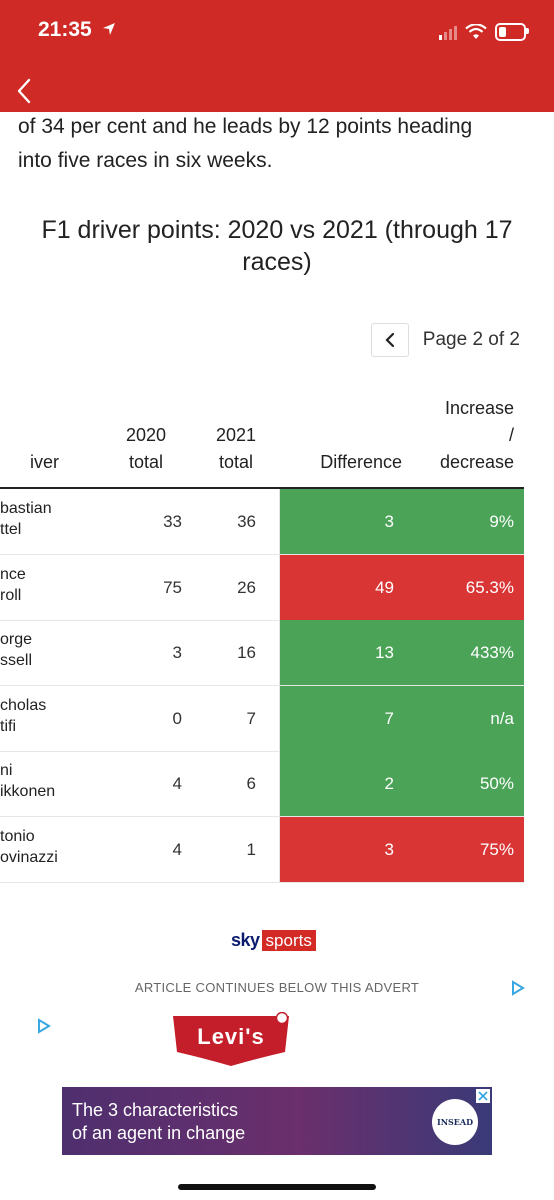  I want to click on ad-close-icon, so click(483, 1096).